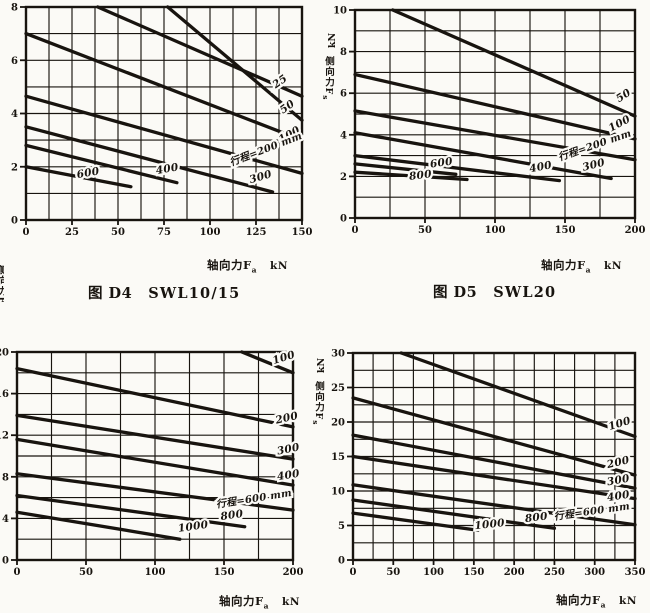 The image size is (650, 613). What do you see at coordinates (525, 292) in the screenshot?
I see `figure-model-d5: SWL20` at bounding box center [525, 292].